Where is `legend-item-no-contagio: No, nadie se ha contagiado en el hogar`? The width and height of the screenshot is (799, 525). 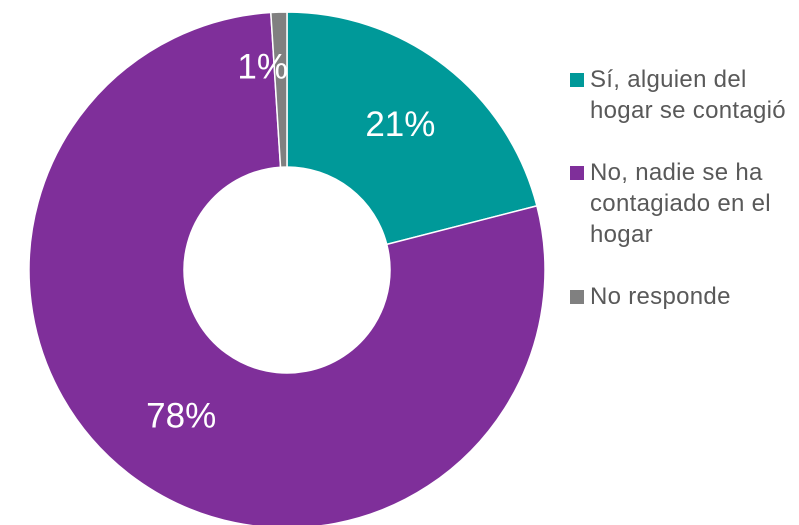 legend-item-no-contagio: No, nadie se ha contagiado en el hogar is located at coordinates (682, 203).